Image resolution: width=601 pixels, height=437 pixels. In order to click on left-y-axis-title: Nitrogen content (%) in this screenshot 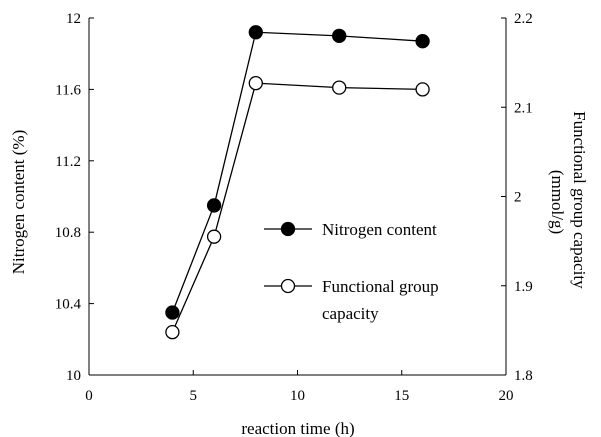, I will do `click(18, 202)`.